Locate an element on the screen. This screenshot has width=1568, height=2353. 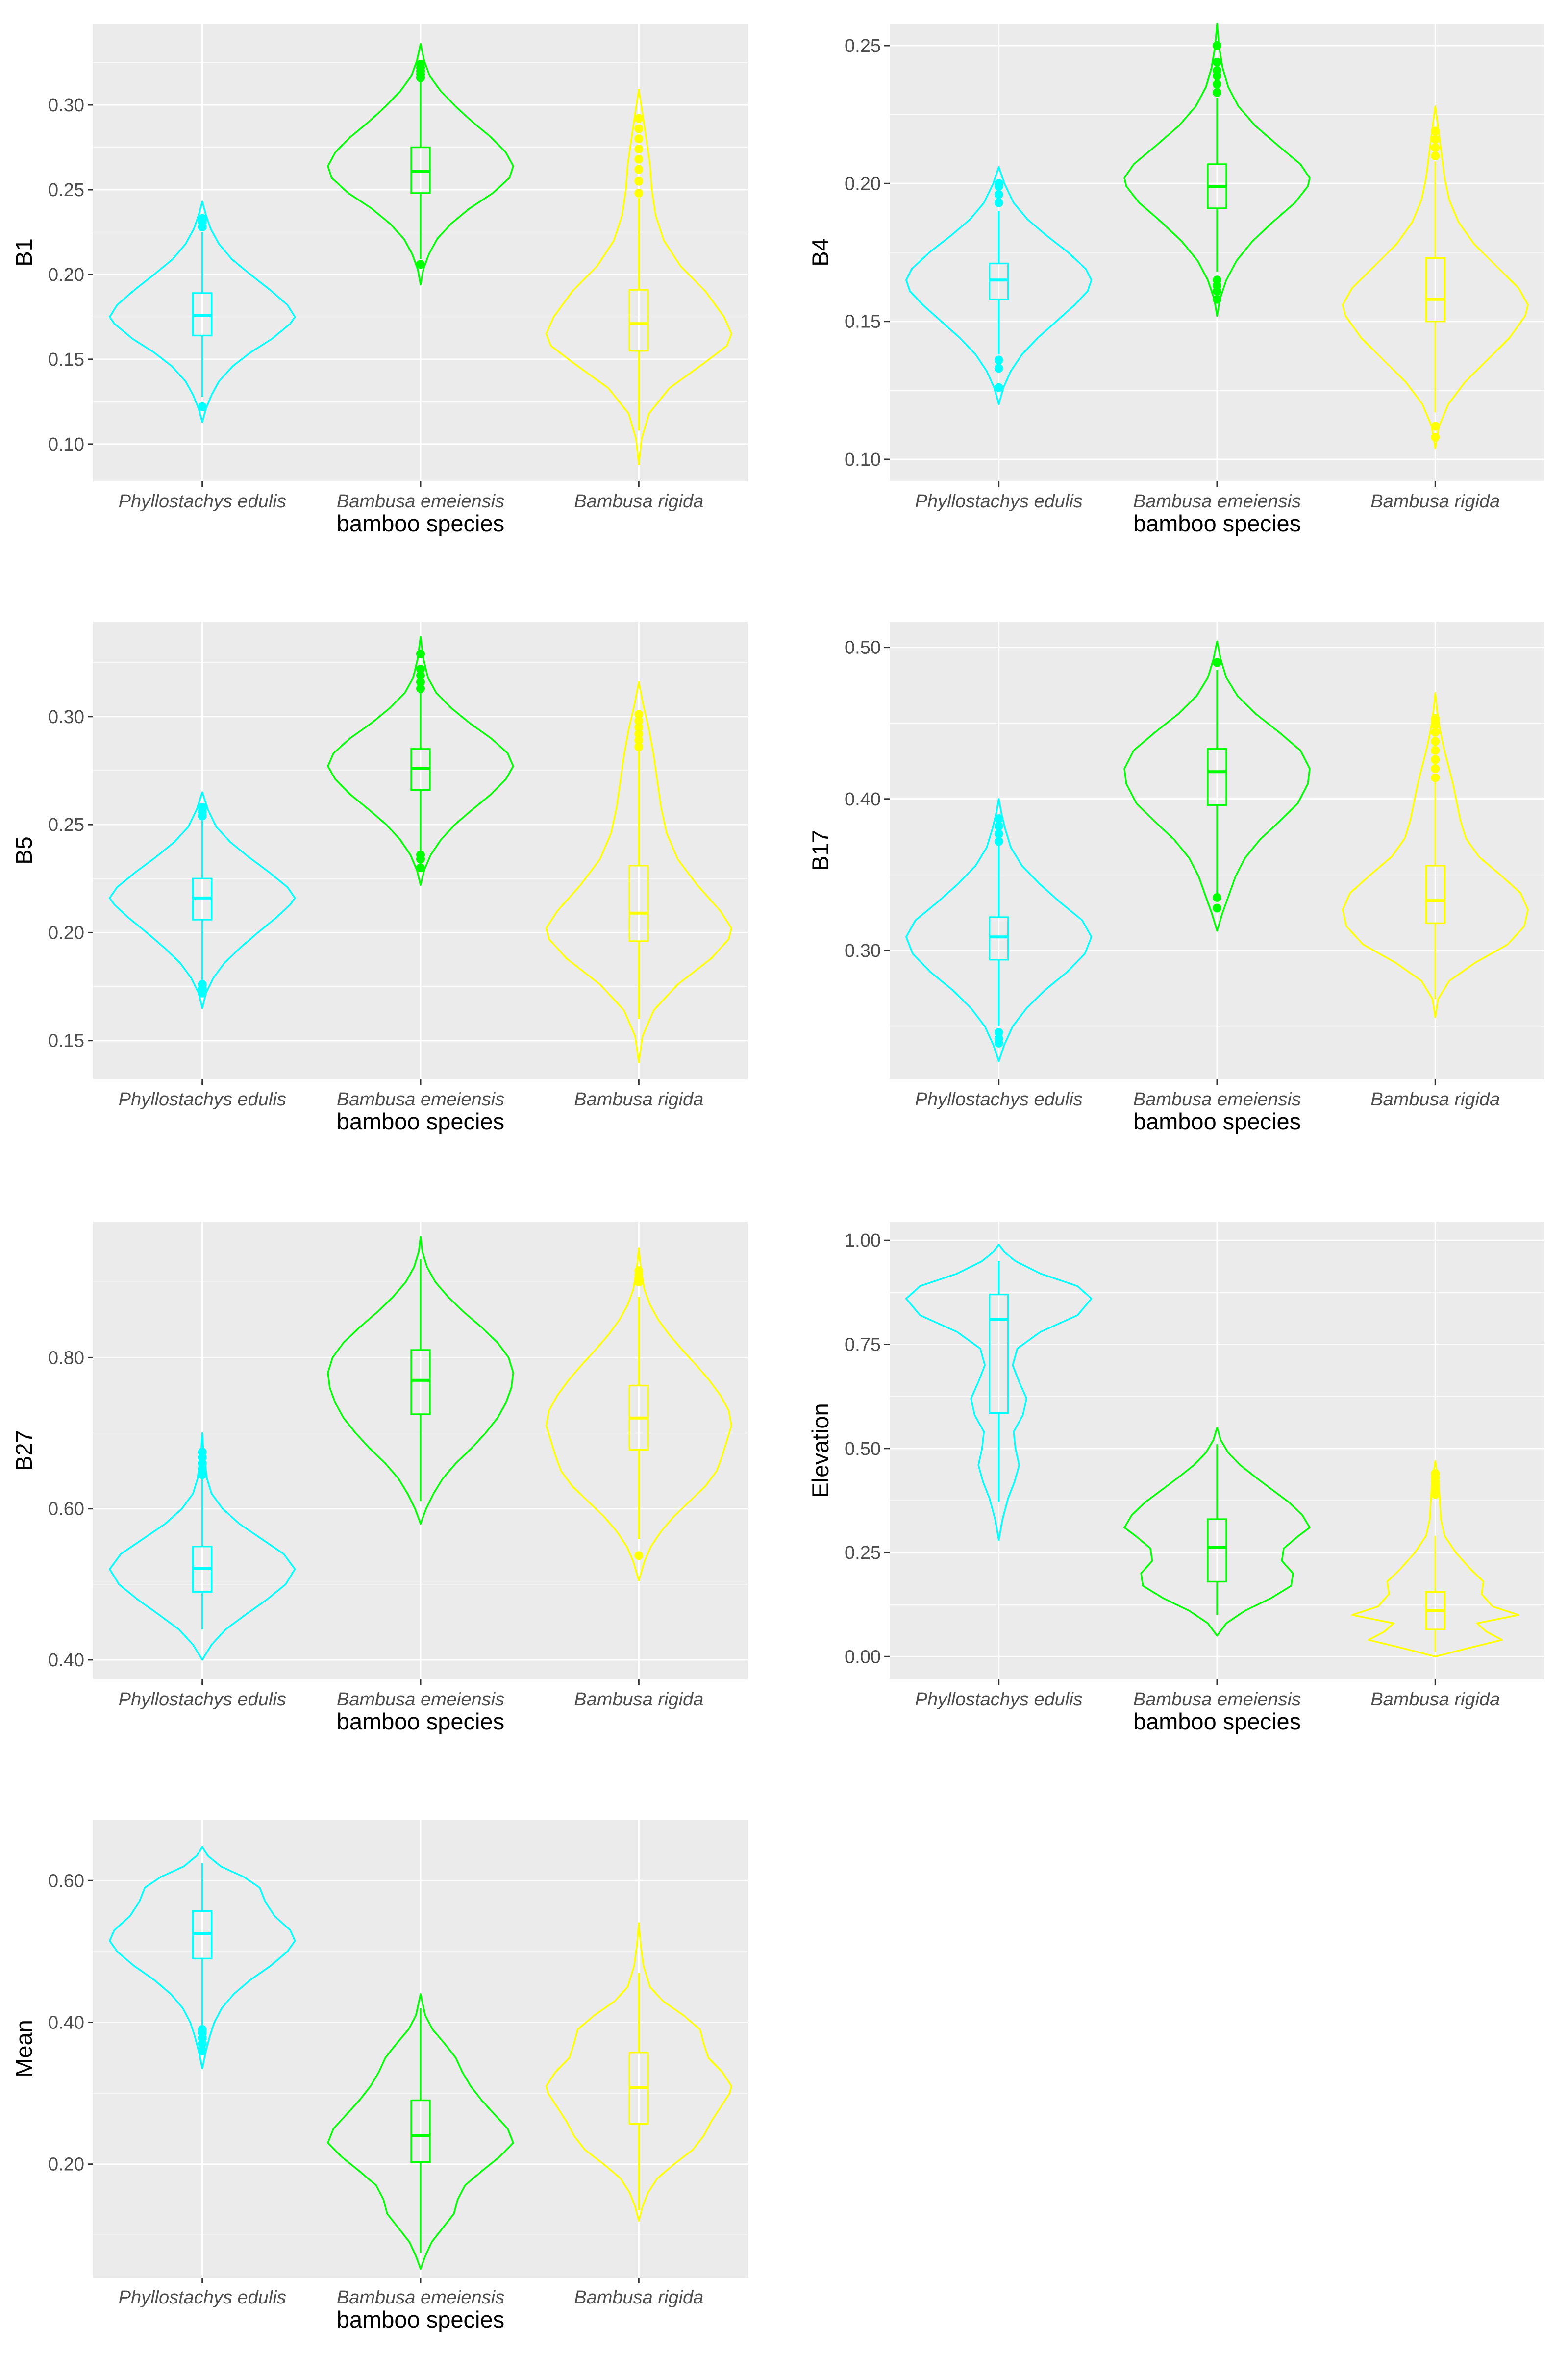
y-axis-title: Mean is located at coordinates (24, 2049).